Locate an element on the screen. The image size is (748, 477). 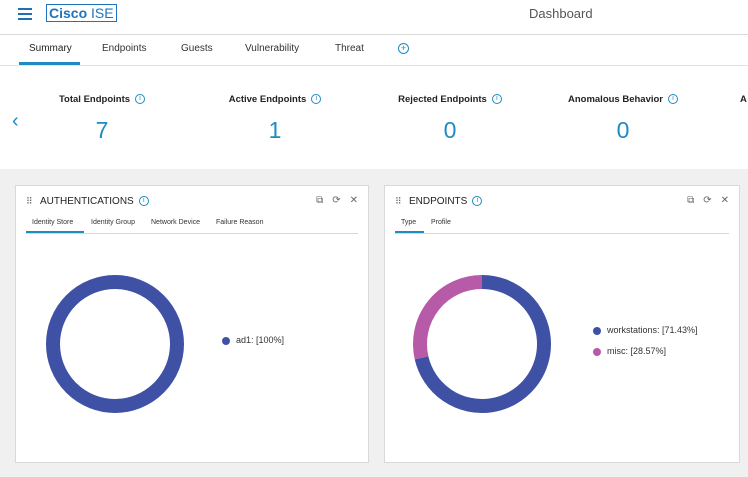
metric-truncated: A is located at coordinates (744, 99).